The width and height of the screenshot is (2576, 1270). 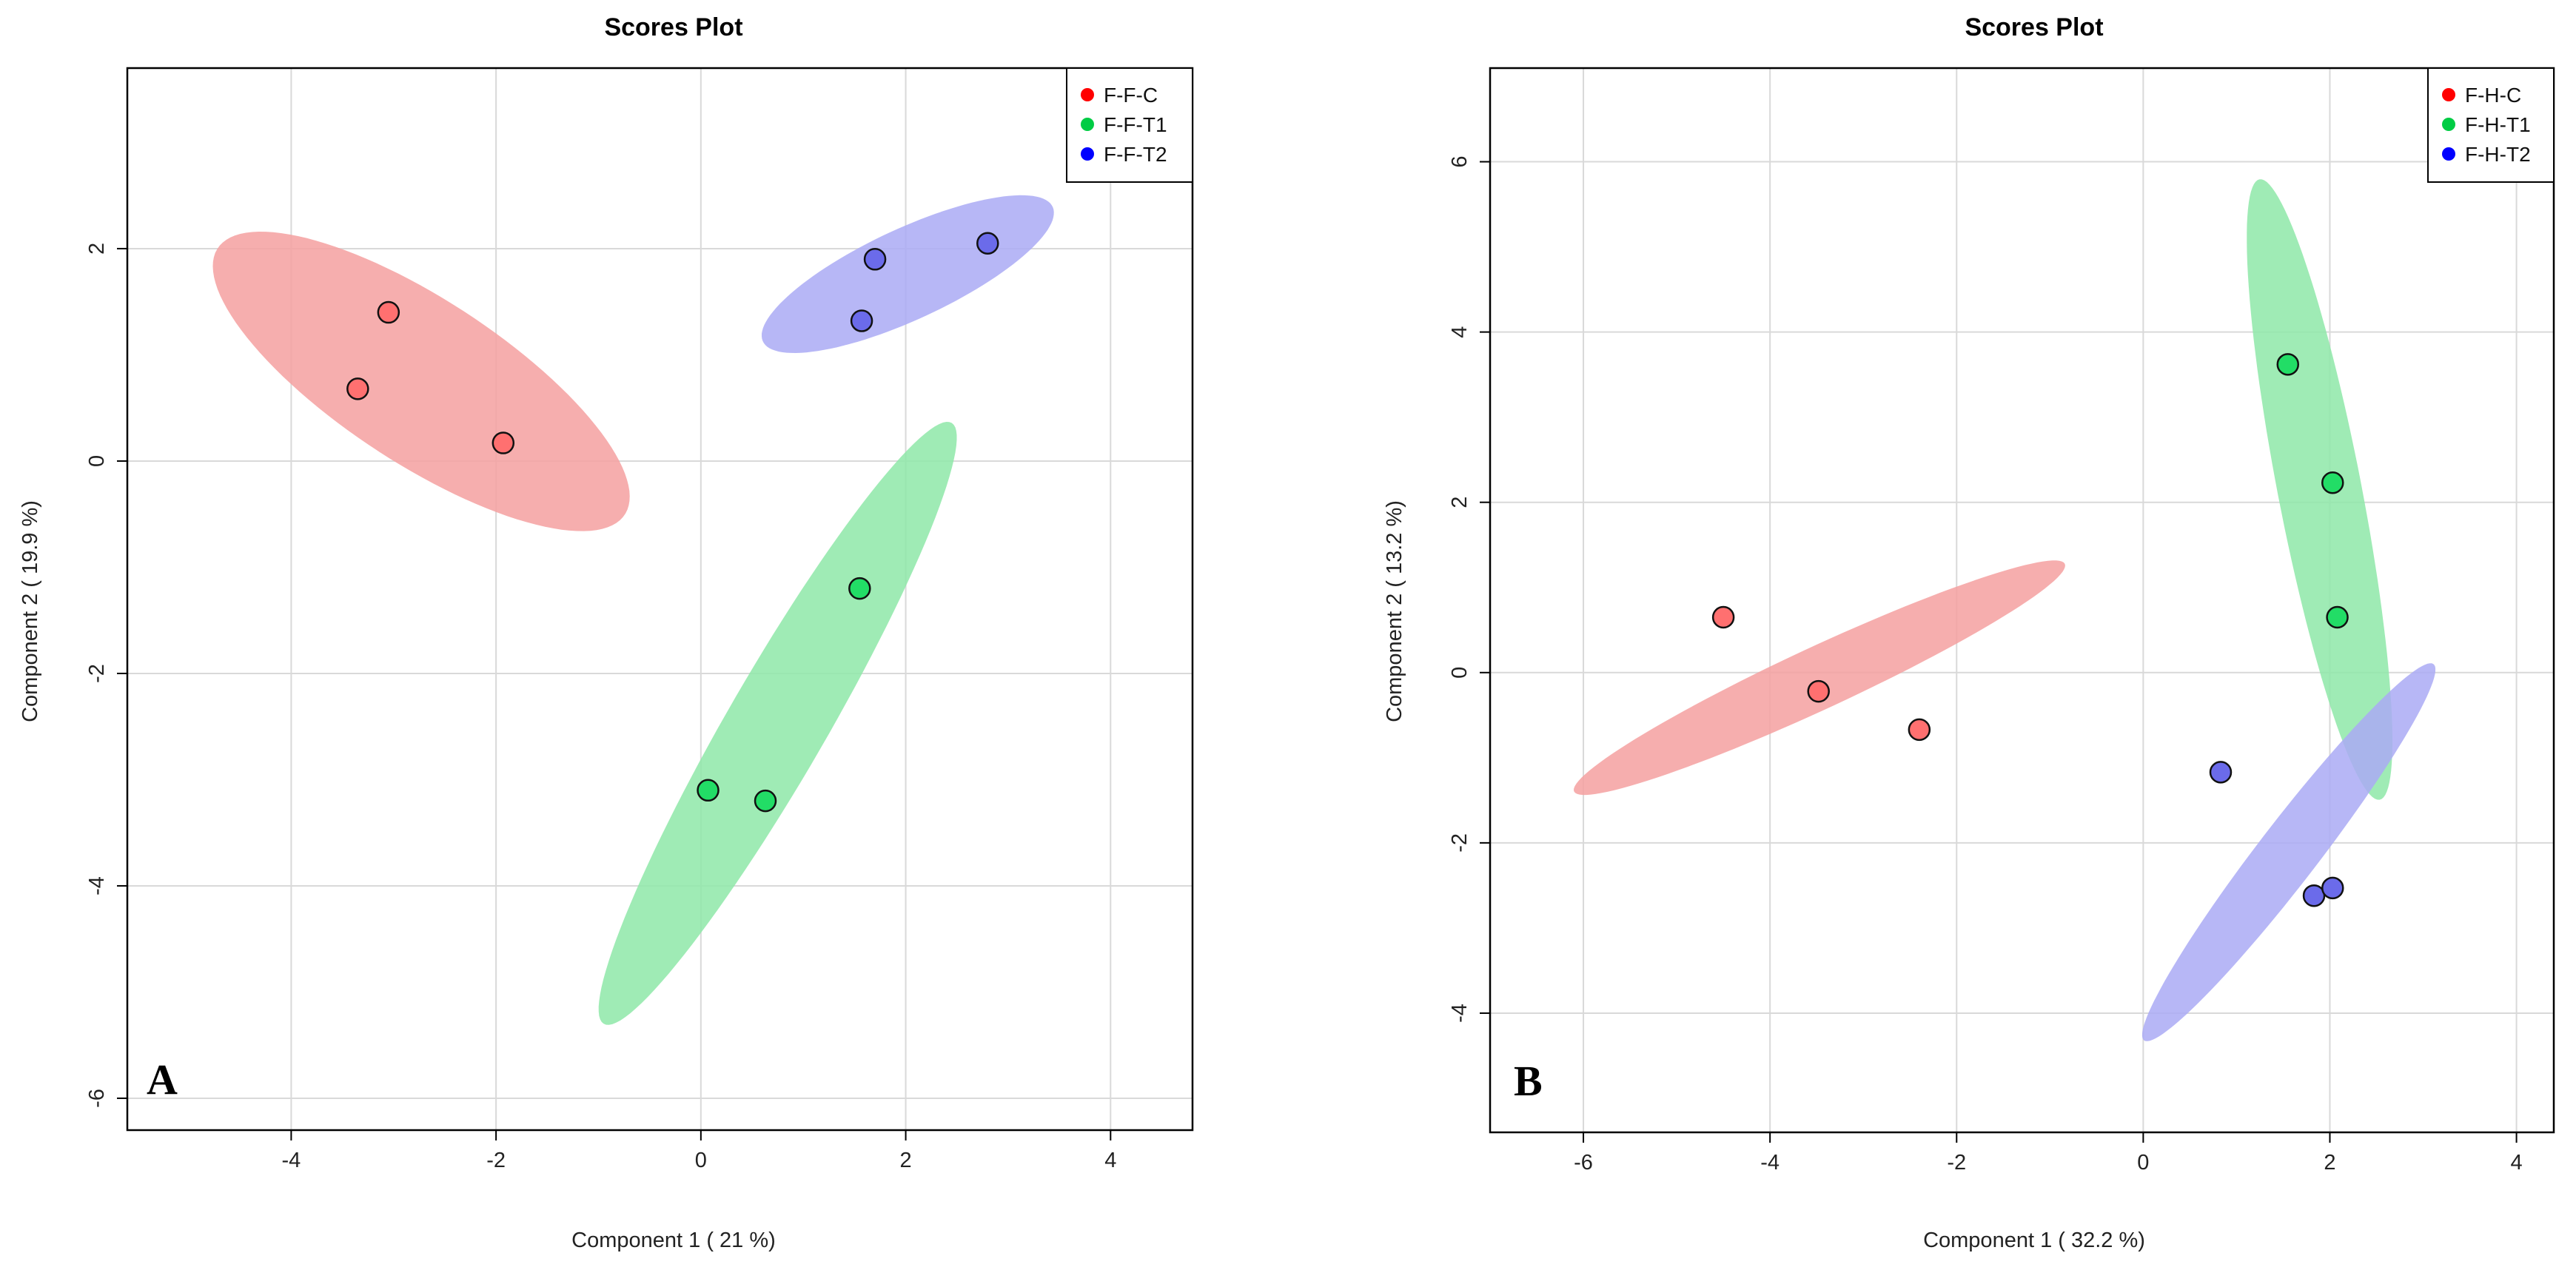 What do you see at coordinates (1460, 332) in the screenshot?
I see `y-tick-label: 4` at bounding box center [1460, 332].